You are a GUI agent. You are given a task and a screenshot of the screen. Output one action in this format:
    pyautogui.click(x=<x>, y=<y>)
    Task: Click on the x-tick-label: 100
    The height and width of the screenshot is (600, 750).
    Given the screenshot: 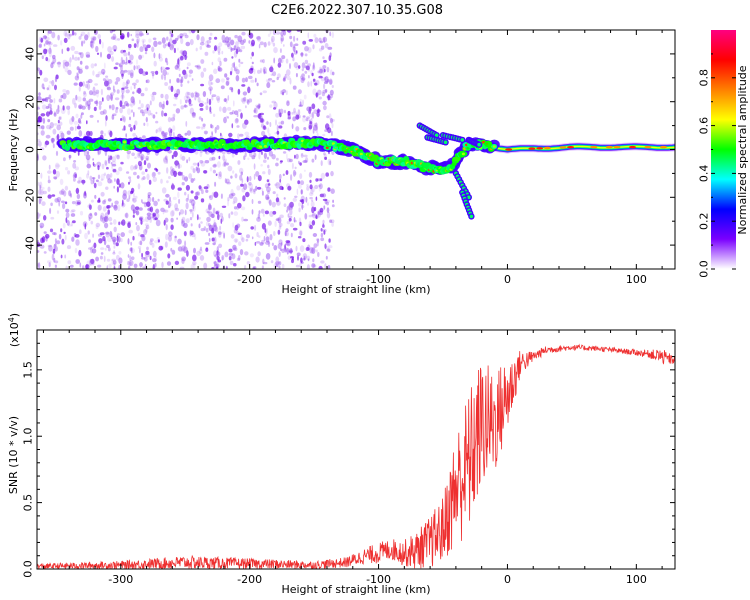 What is the action you would take?
    pyautogui.click(x=636, y=279)
    